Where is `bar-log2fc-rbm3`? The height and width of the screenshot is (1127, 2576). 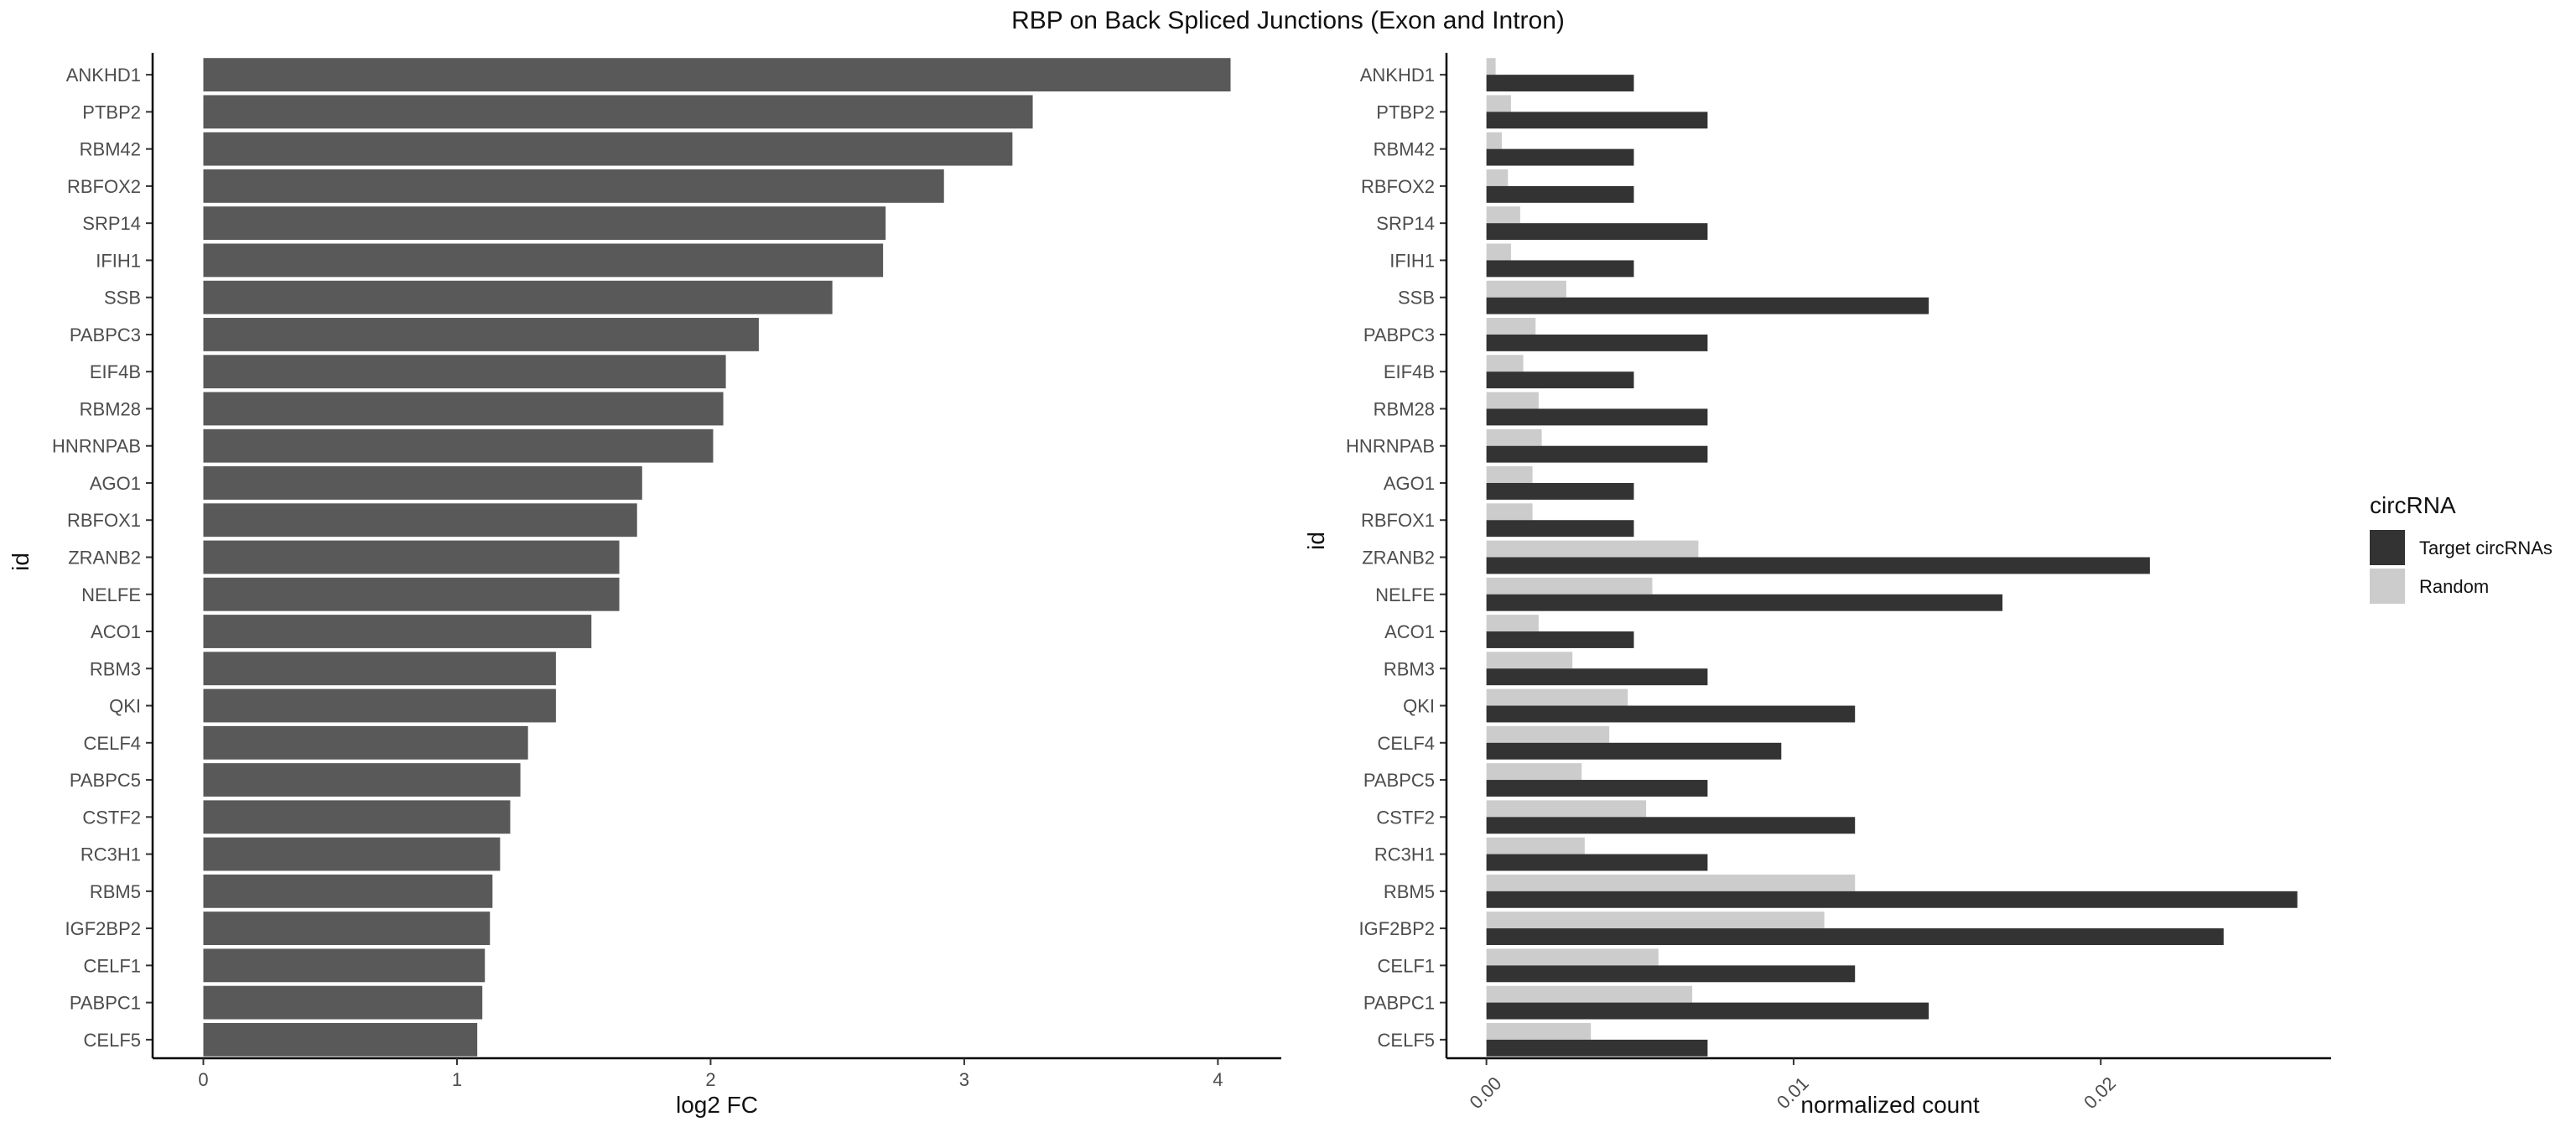 bar-log2fc-rbm3 is located at coordinates (379, 669).